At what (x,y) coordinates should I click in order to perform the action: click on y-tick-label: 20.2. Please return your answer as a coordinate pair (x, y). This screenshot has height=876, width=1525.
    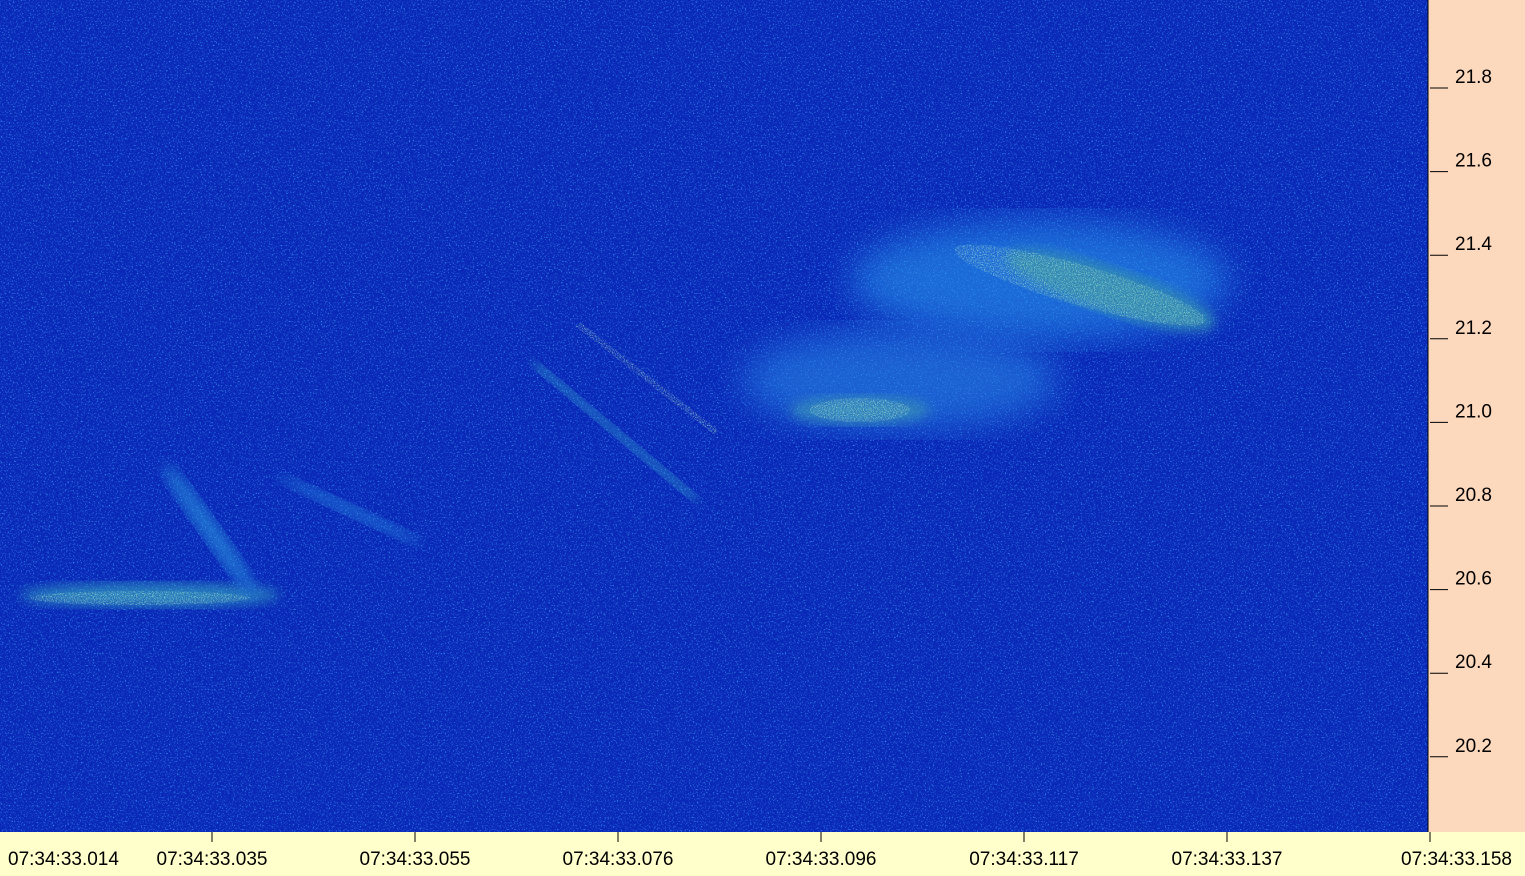
    Looking at the image, I should click on (1473, 746).